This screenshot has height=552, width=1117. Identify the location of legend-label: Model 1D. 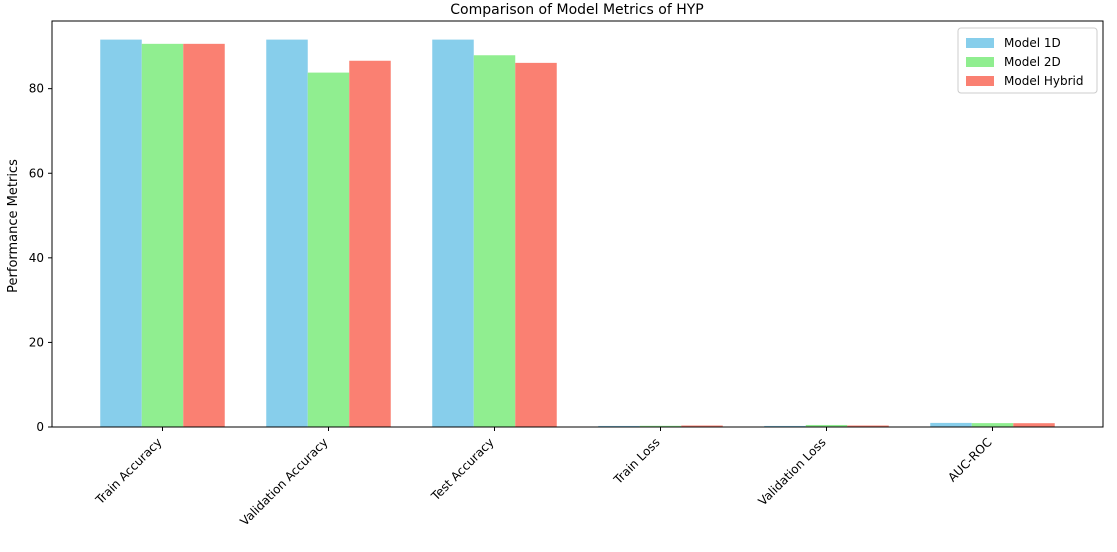
(1032, 43).